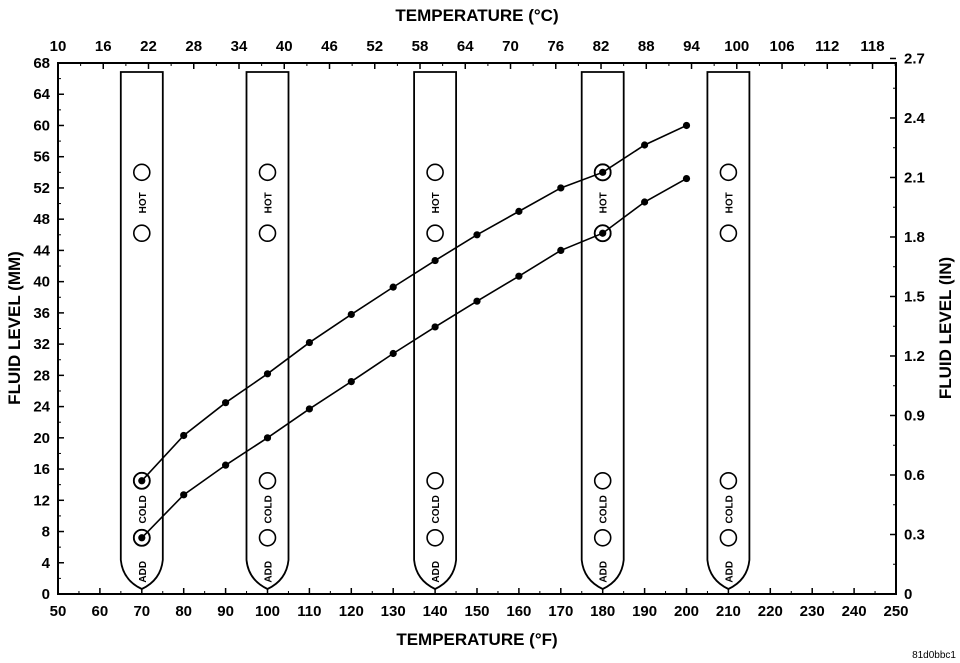 The height and width of the screenshot is (663, 960). What do you see at coordinates (827, 46) in the screenshot?
I see `top-tick-label: 112` at bounding box center [827, 46].